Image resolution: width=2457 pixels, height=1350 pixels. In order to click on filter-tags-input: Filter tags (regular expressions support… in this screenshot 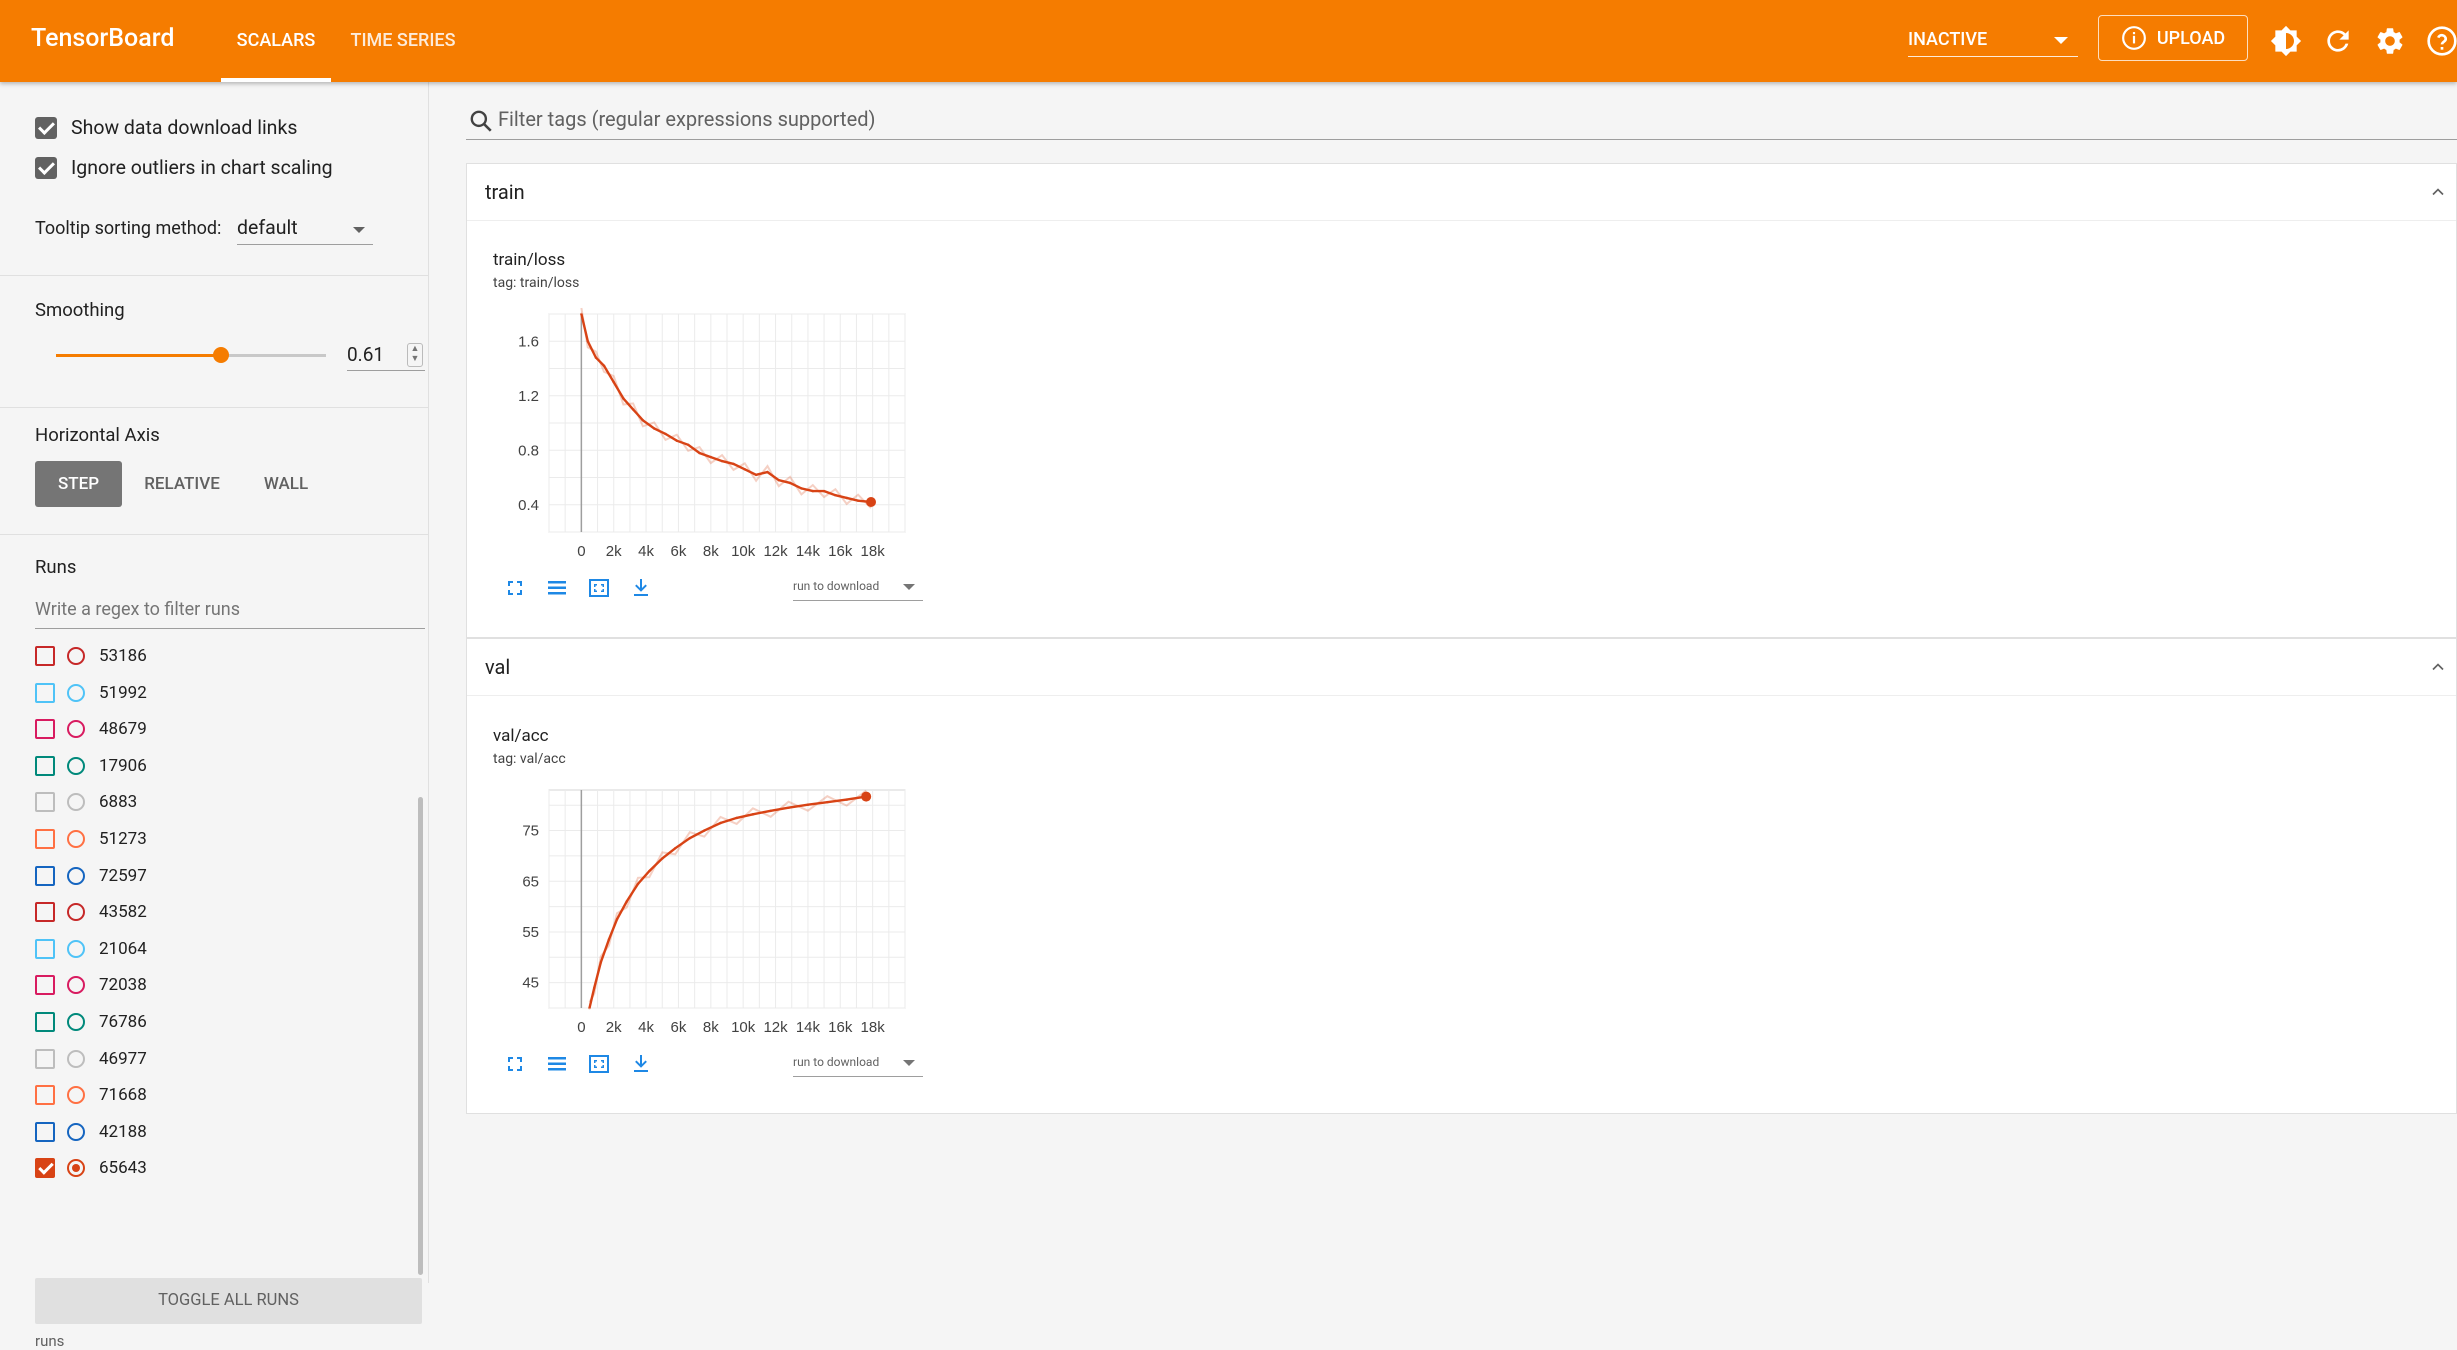, I will do `click(1461, 120)`.